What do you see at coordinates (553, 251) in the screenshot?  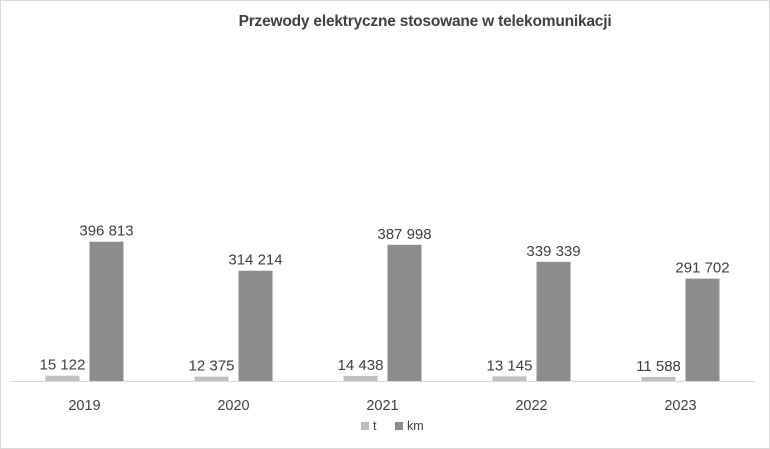 I see `data-label-km-2022: 339 339` at bounding box center [553, 251].